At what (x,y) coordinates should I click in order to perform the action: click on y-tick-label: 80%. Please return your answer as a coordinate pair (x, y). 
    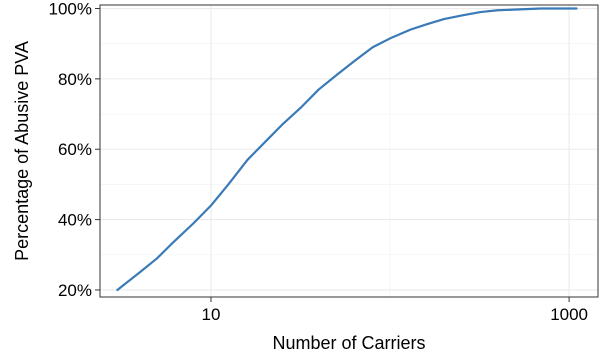
    Looking at the image, I should click on (75, 79).